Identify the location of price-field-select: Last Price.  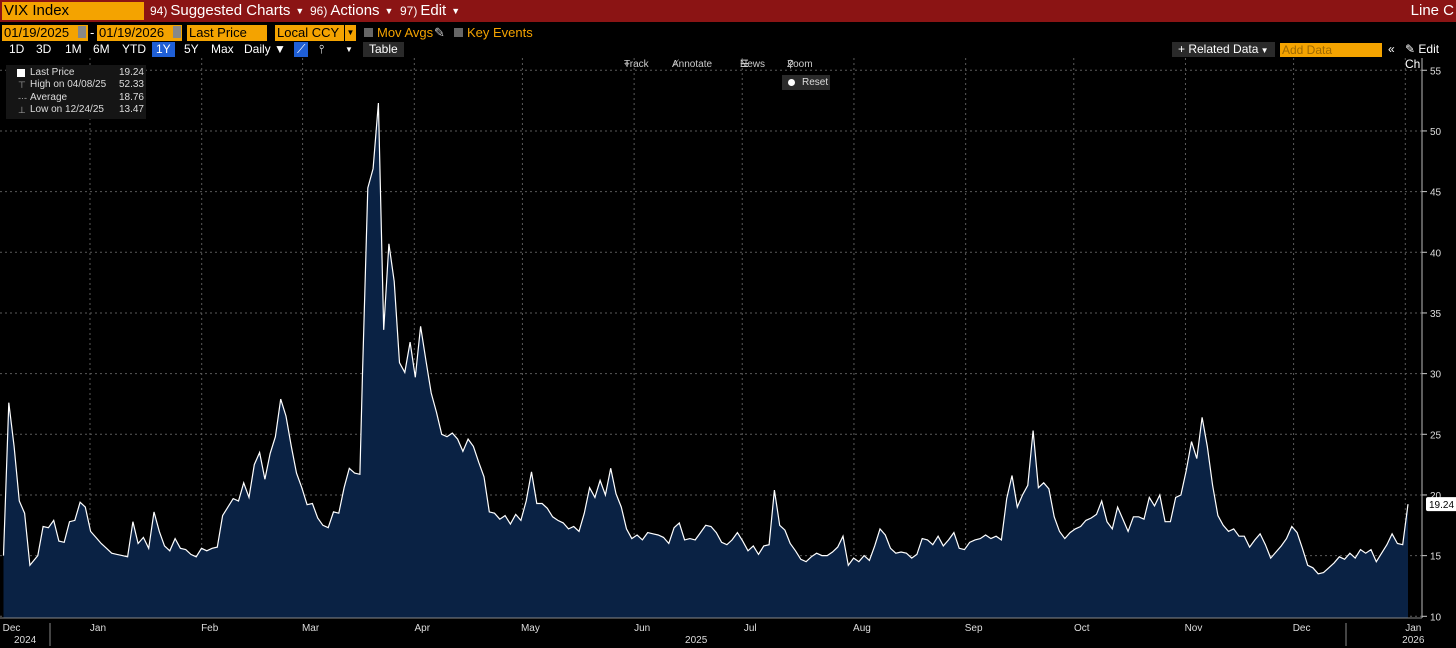
(227, 33).